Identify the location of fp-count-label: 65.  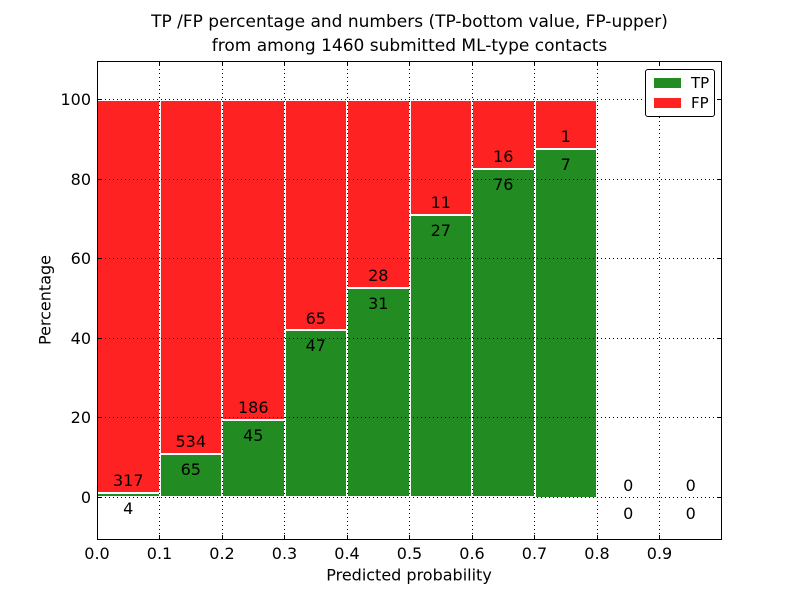
(315, 318).